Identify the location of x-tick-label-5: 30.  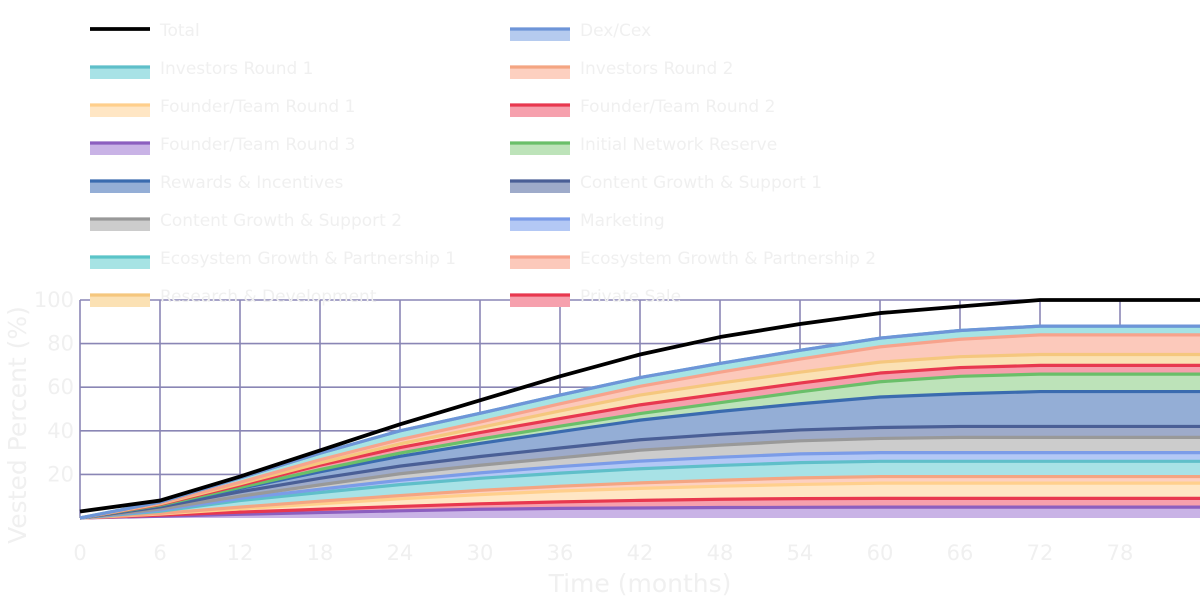
(480, 553).